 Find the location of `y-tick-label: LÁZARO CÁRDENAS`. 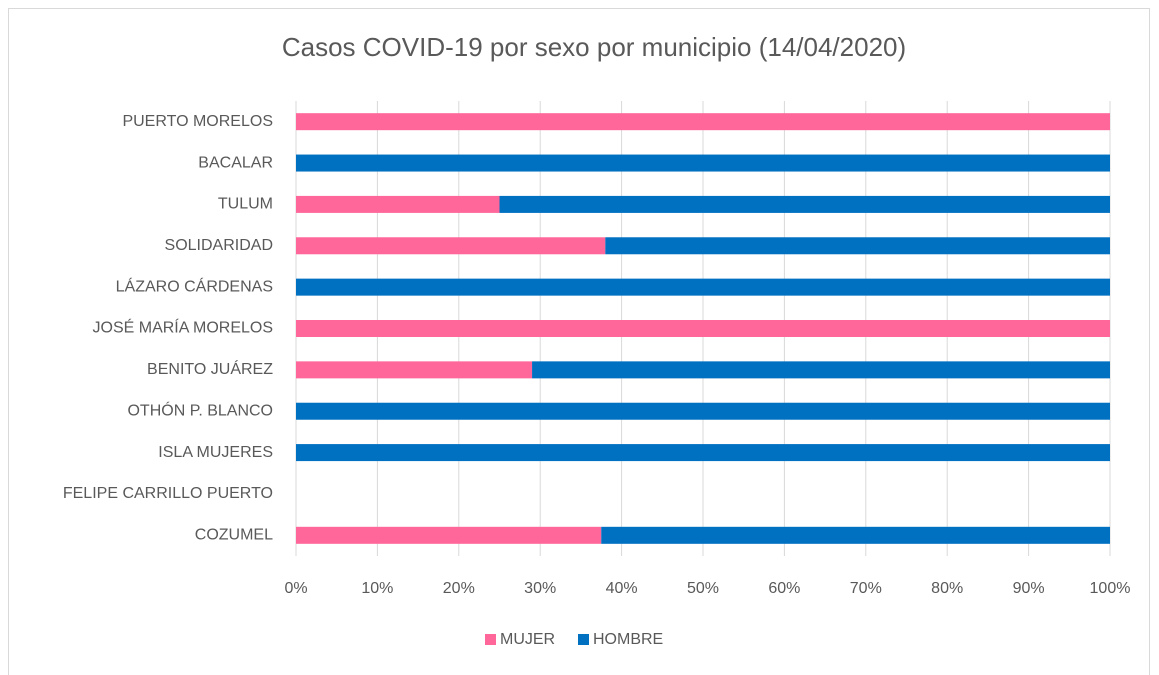

y-tick-label: LÁZARO CÁRDENAS is located at coordinates (194, 285).